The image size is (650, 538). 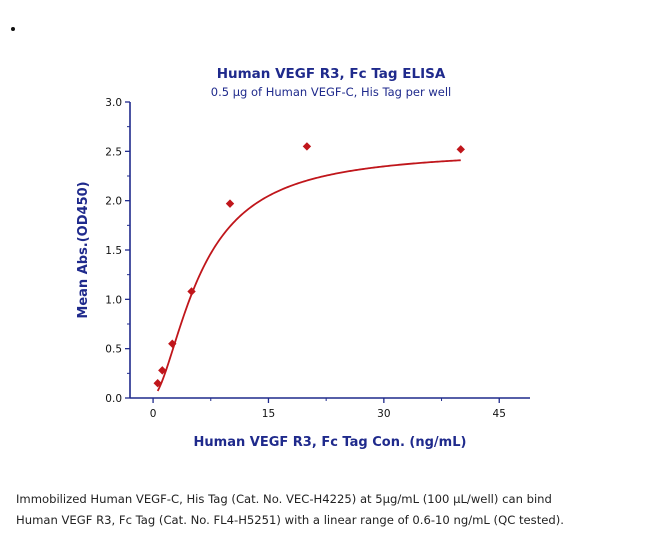 I want to click on x-axis-label: Human VEGF R3, Fc Tag Con. (ng/mL), so click(x=330, y=442).